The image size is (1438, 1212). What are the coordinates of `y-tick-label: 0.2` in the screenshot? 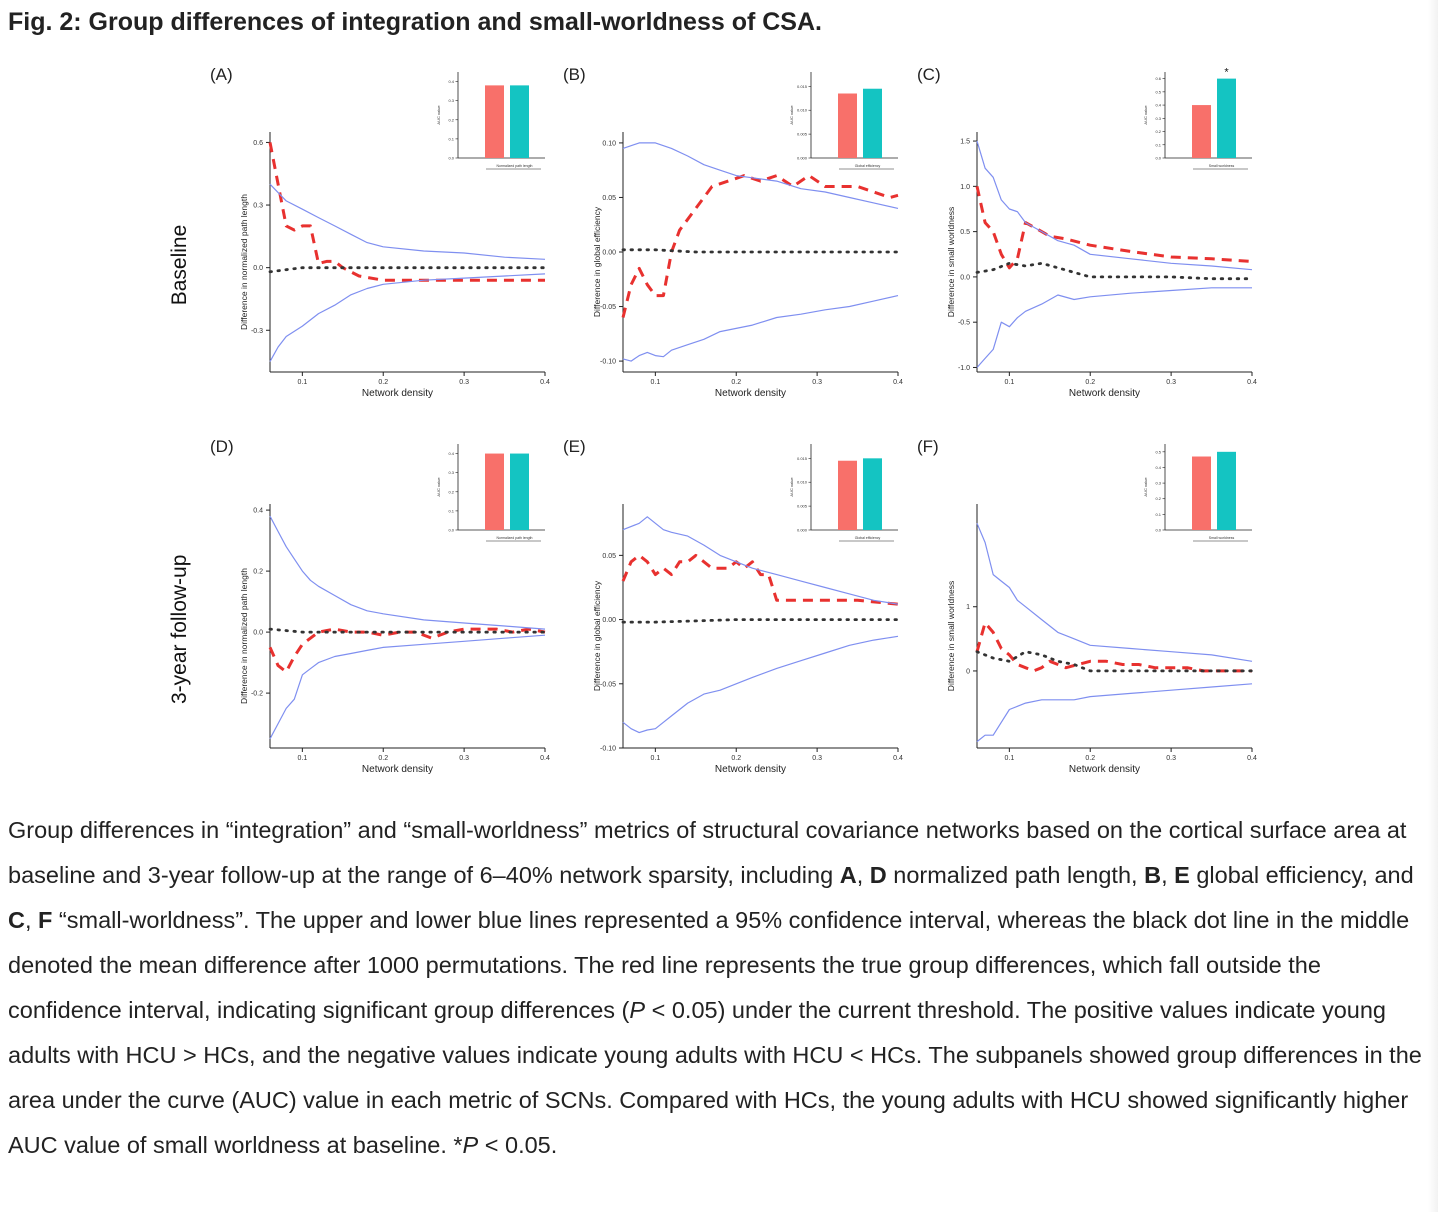 It's located at (258, 572).